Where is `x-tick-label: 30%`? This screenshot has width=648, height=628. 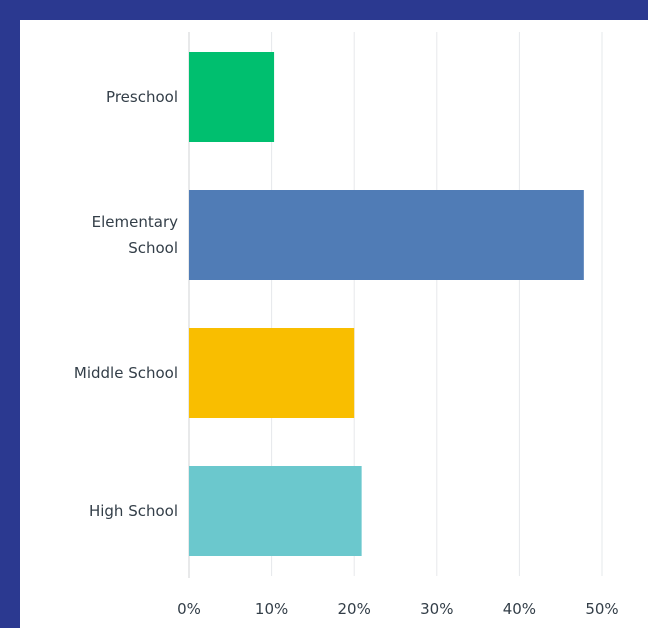
x-tick-label: 30% is located at coordinates (436, 609).